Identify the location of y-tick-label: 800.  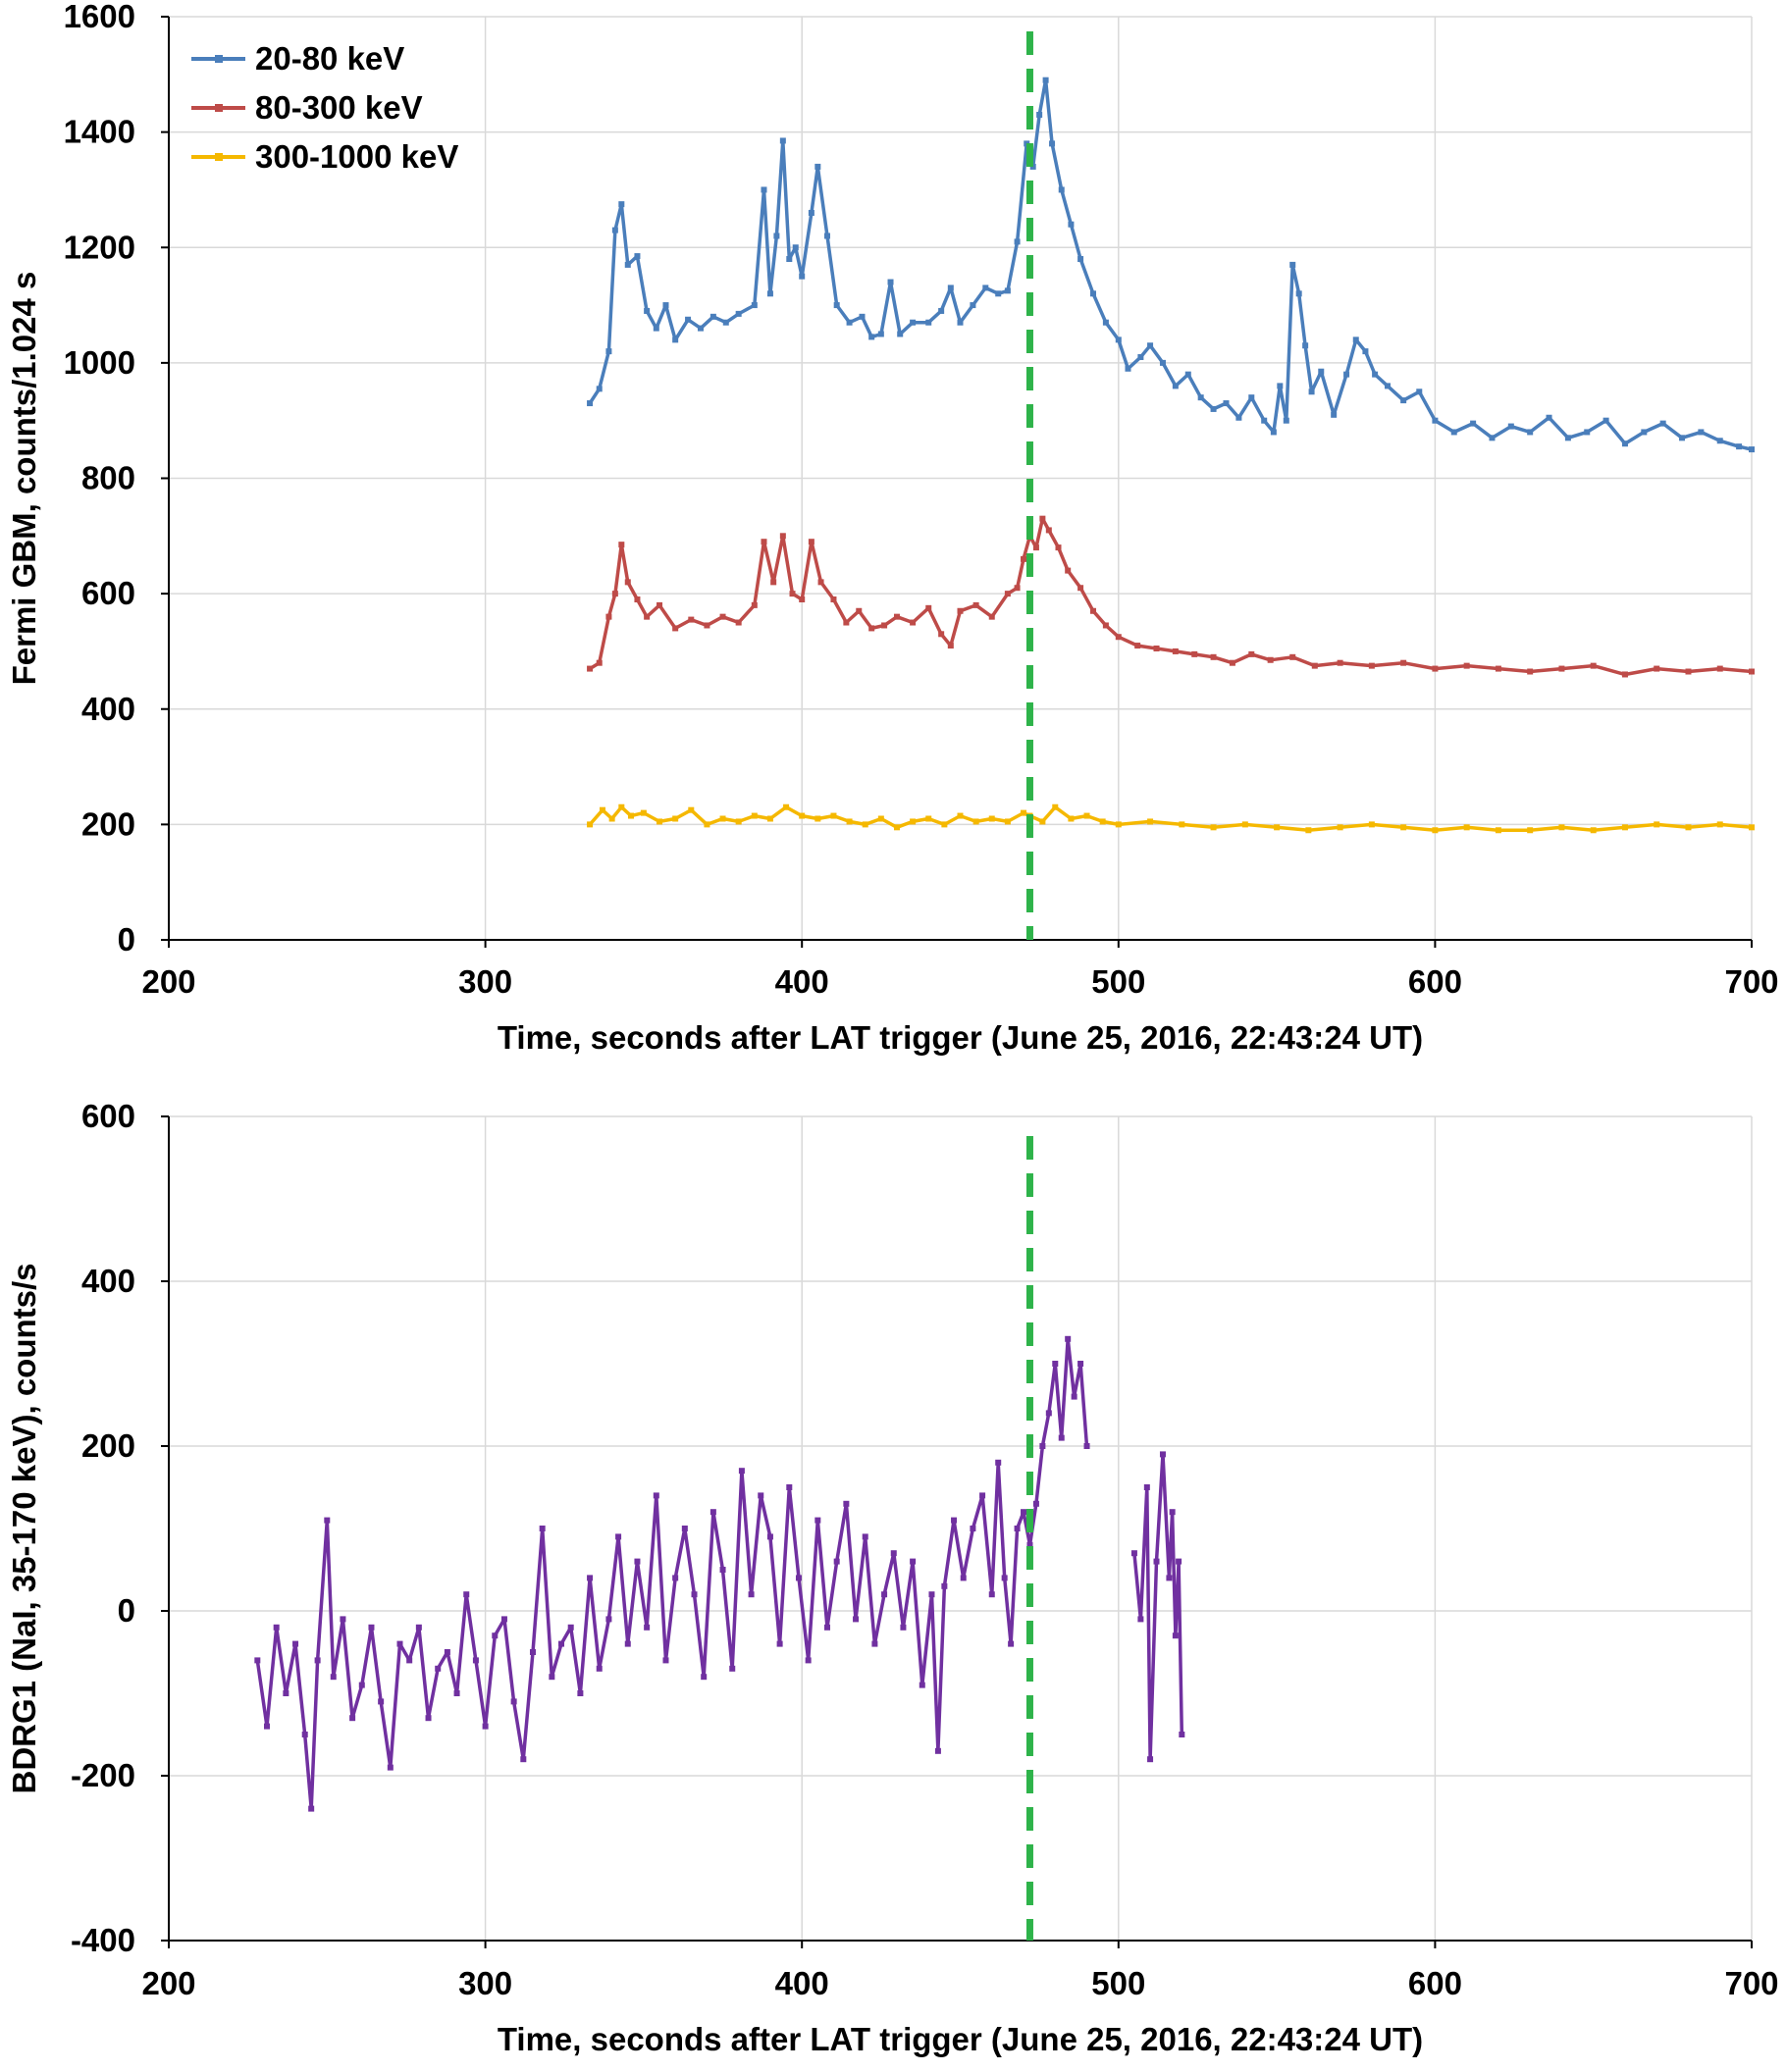
(108, 478).